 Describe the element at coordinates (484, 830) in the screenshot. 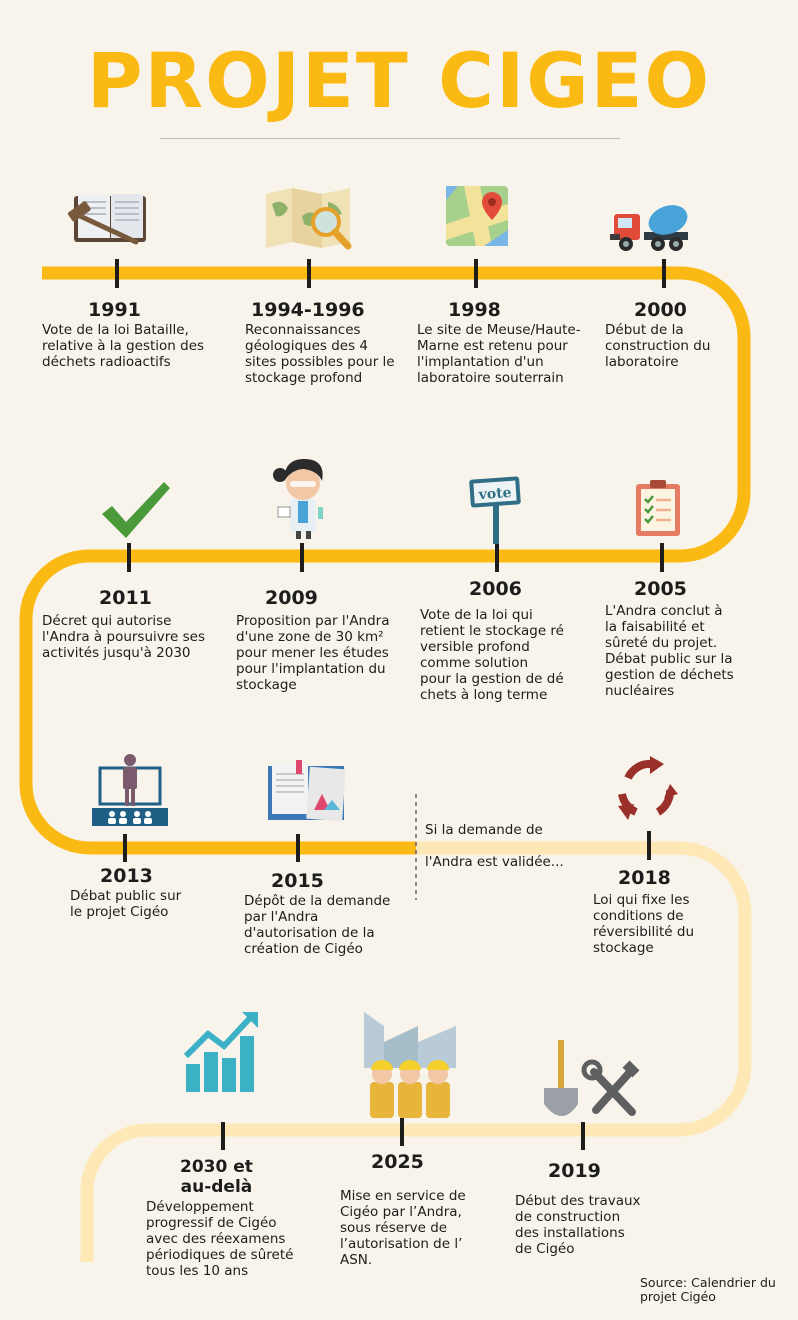

I see `validation-note-line1: Si la demande de` at that location.